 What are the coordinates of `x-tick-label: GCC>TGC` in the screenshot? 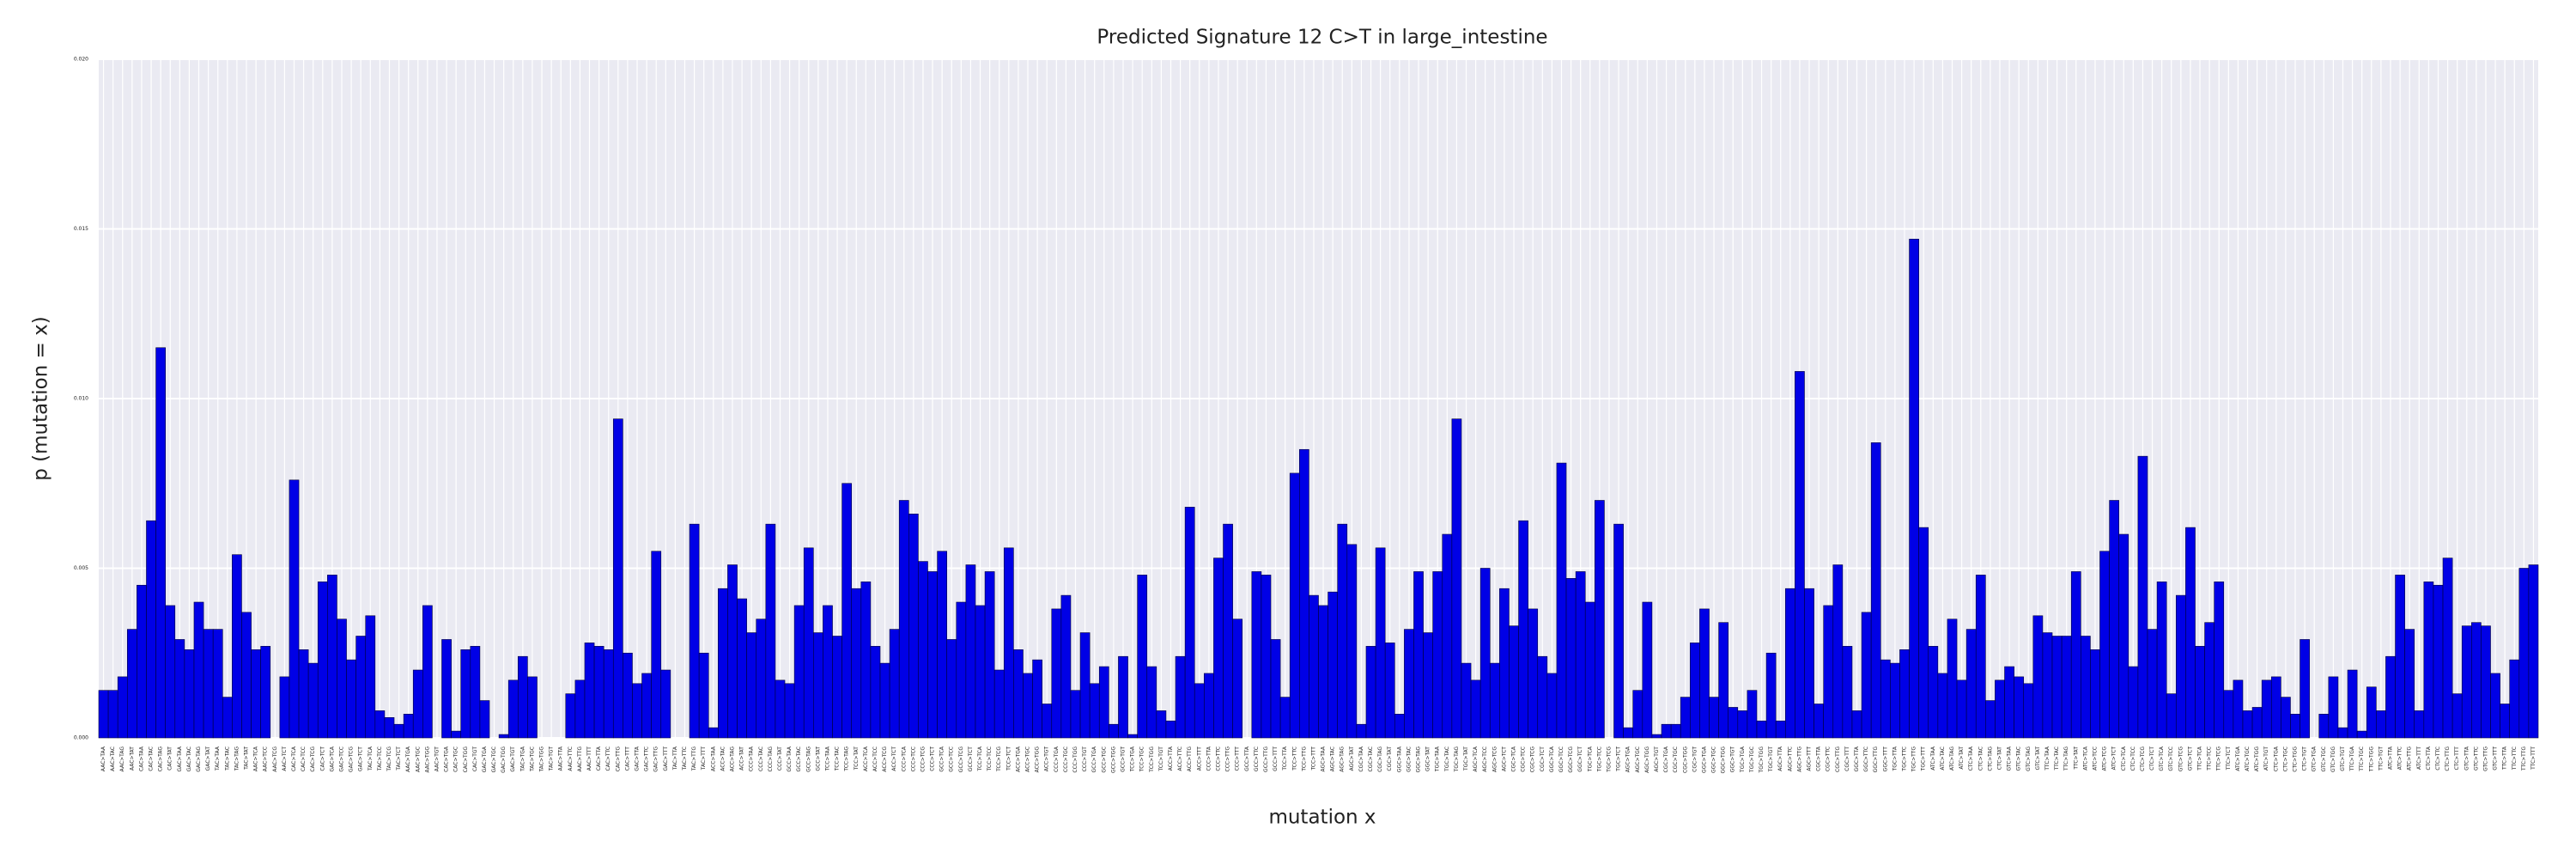 It's located at (1104, 760).